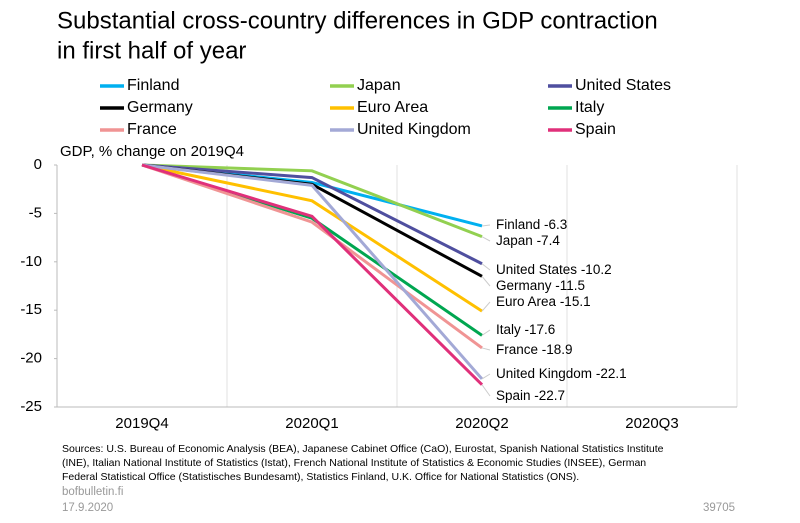  What do you see at coordinates (575, 301) in the screenshot?
I see `data-label-value: -15.1` at bounding box center [575, 301].